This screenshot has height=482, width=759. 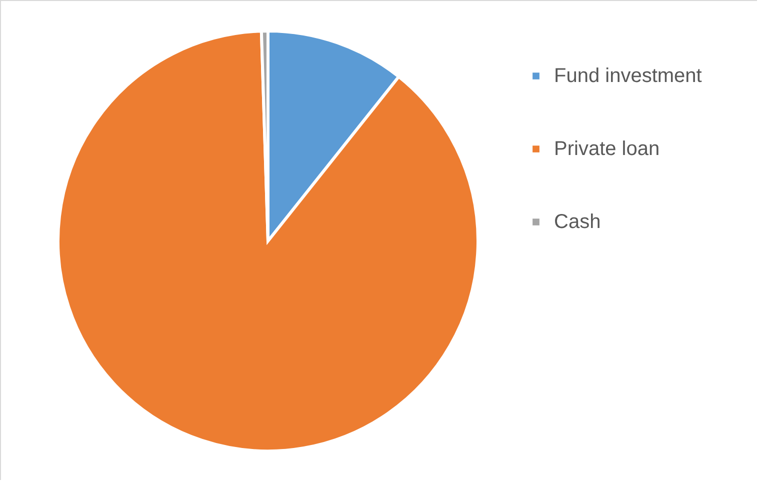 I want to click on legend-label: Private loan, so click(x=607, y=149).